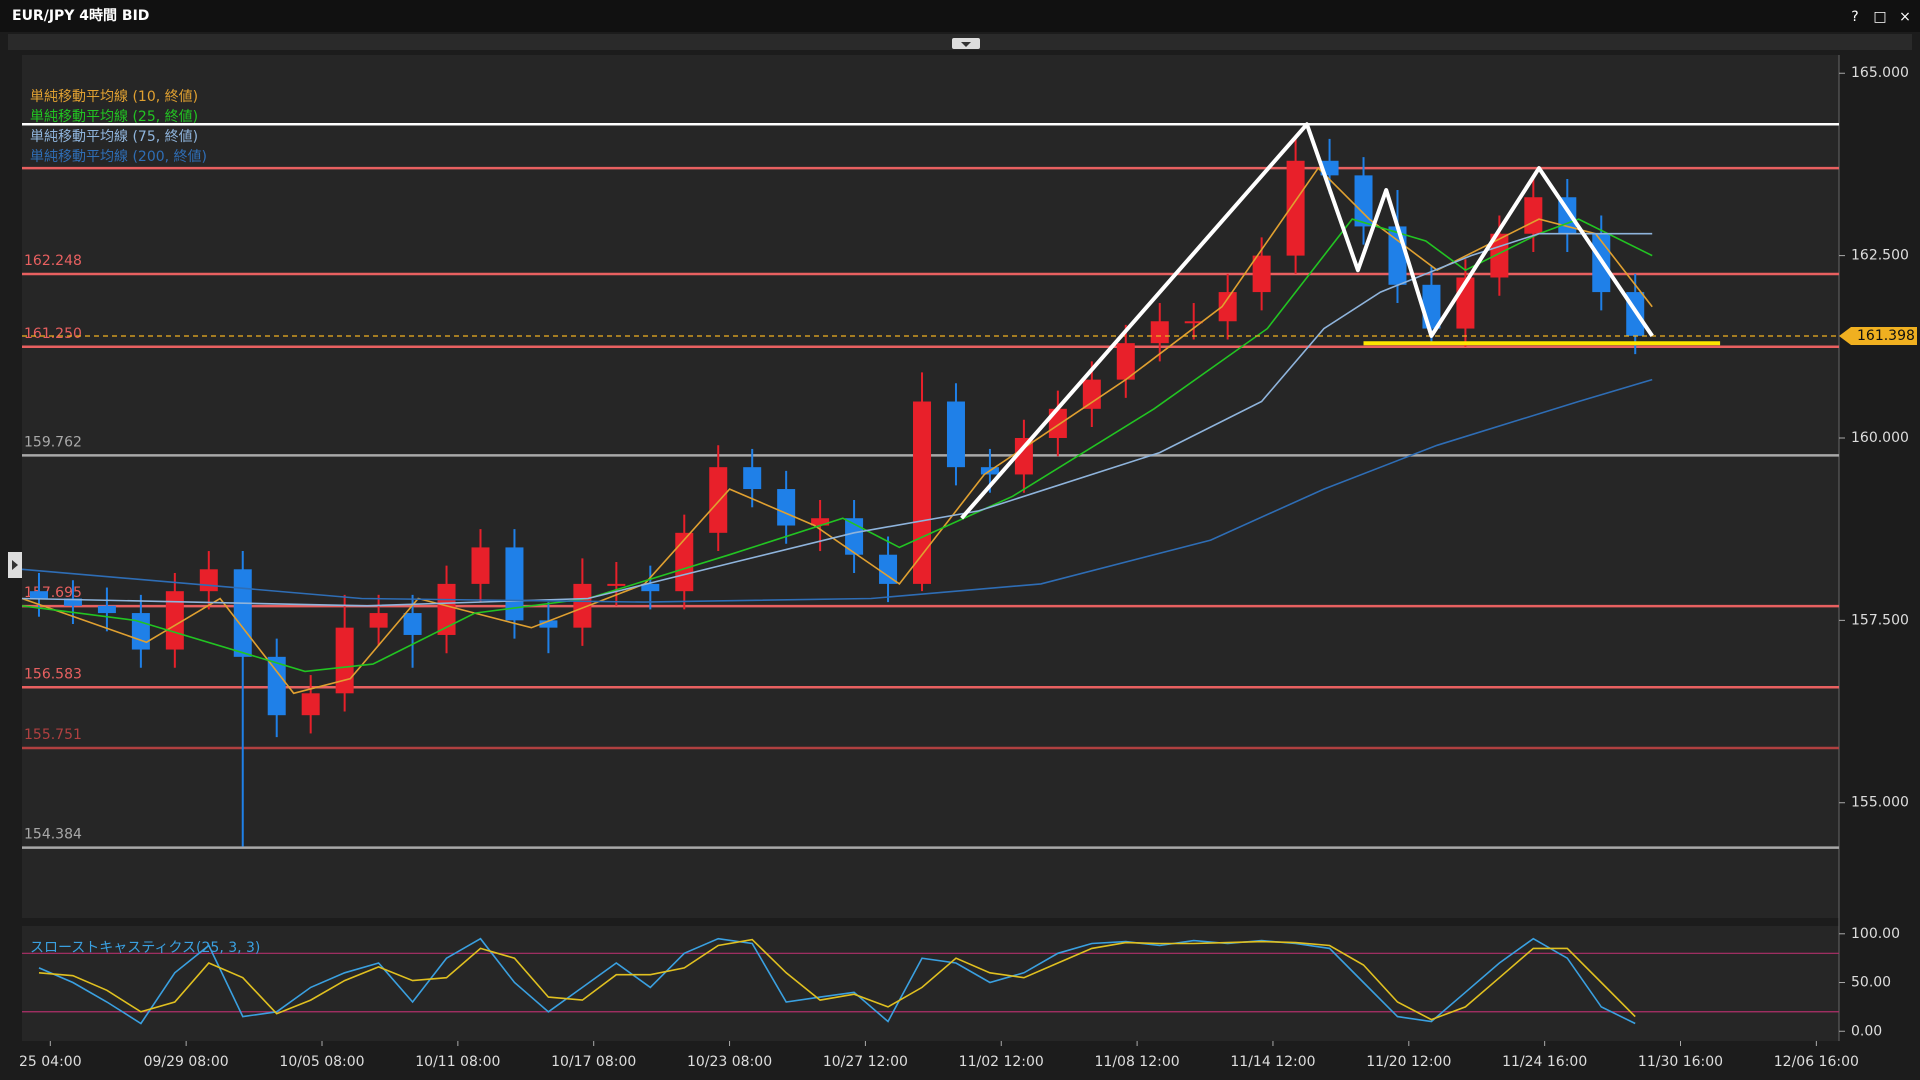 This screenshot has height=1080, width=1920. Describe the element at coordinates (53, 735) in the screenshot. I see `level-label: 155.751` at that location.